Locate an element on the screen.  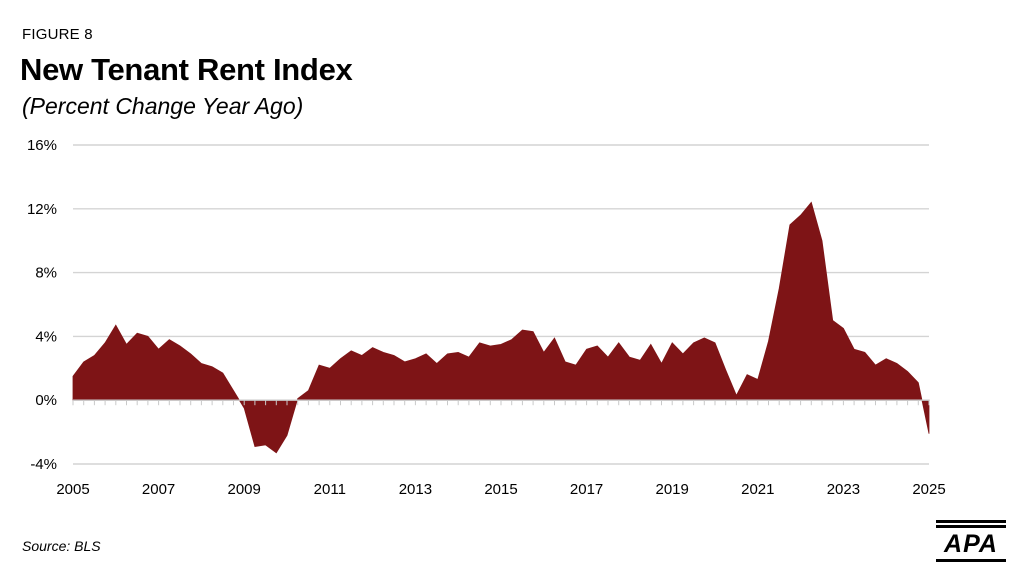
y-tick-label: 12% is located at coordinates (42, 209).